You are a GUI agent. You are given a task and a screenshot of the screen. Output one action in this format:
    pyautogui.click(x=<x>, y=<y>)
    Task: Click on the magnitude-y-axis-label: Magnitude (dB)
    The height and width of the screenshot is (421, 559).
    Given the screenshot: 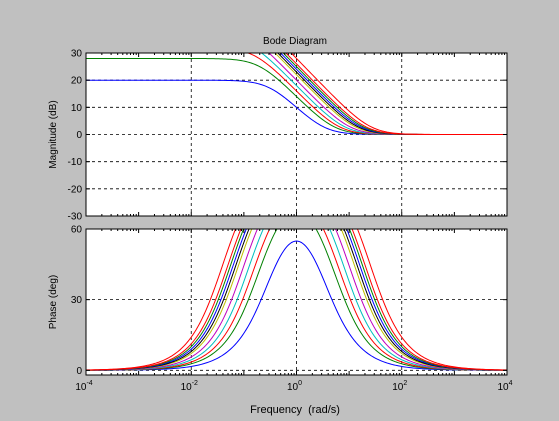 What is the action you would take?
    pyautogui.click(x=53, y=134)
    